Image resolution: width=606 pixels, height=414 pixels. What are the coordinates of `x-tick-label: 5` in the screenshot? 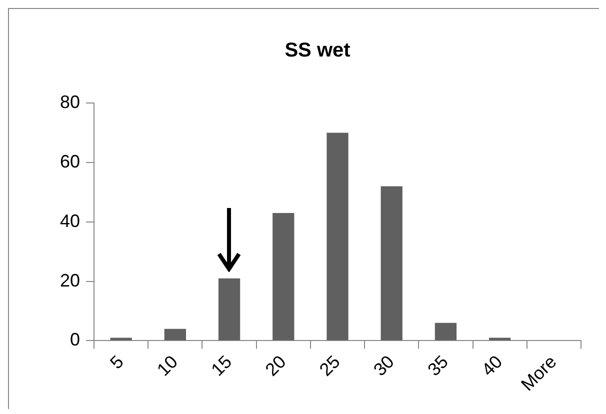 It's located at (117, 362).